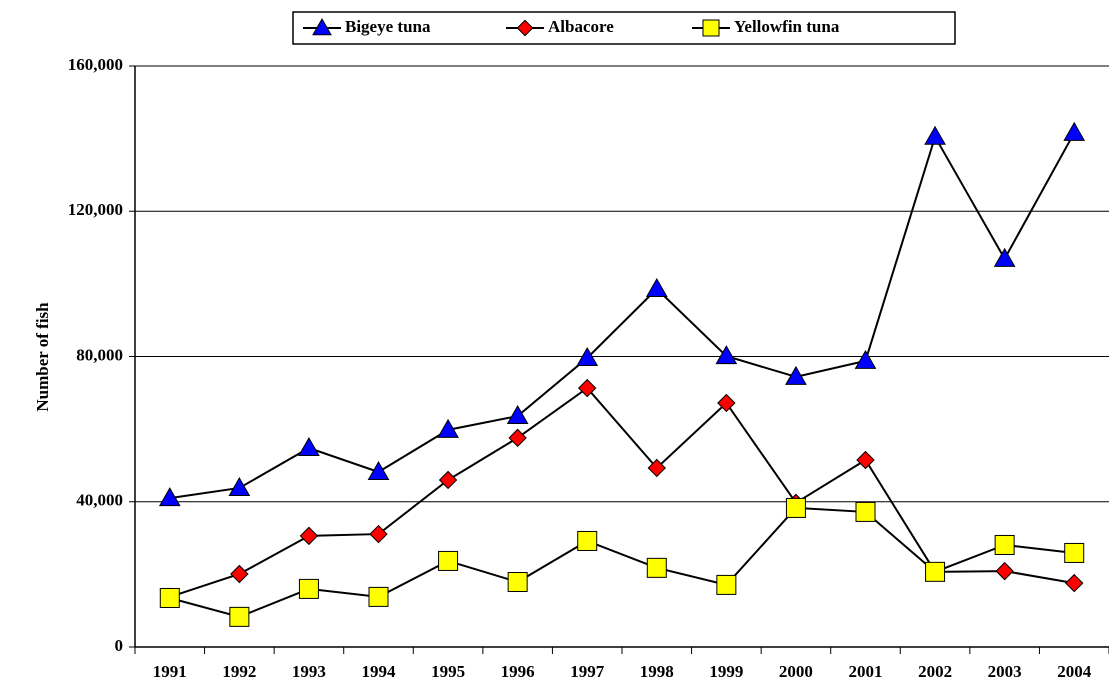  What do you see at coordinates (379, 671) in the screenshot?
I see `x-tick-label: 1994` at bounding box center [379, 671].